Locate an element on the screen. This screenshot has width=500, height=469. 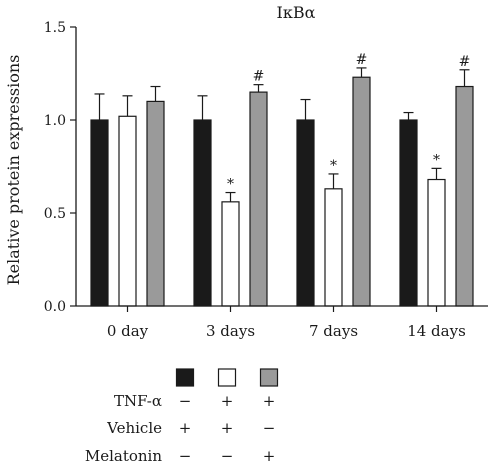
y-tick-label: 0.5 is located at coordinates (55, 214).